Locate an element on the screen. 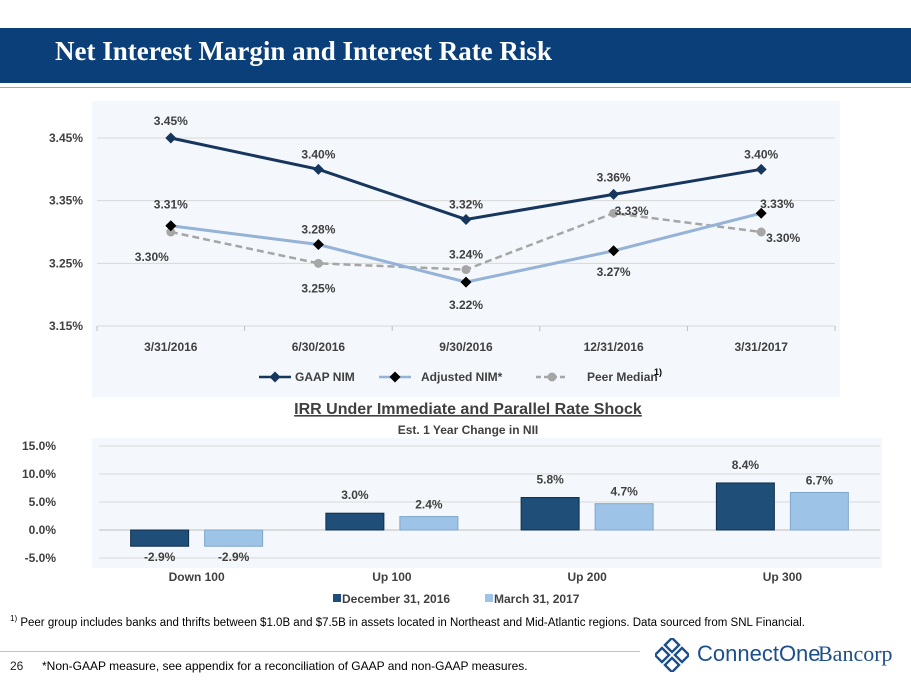  bar-data-label: 4.7% is located at coordinates (624, 492).